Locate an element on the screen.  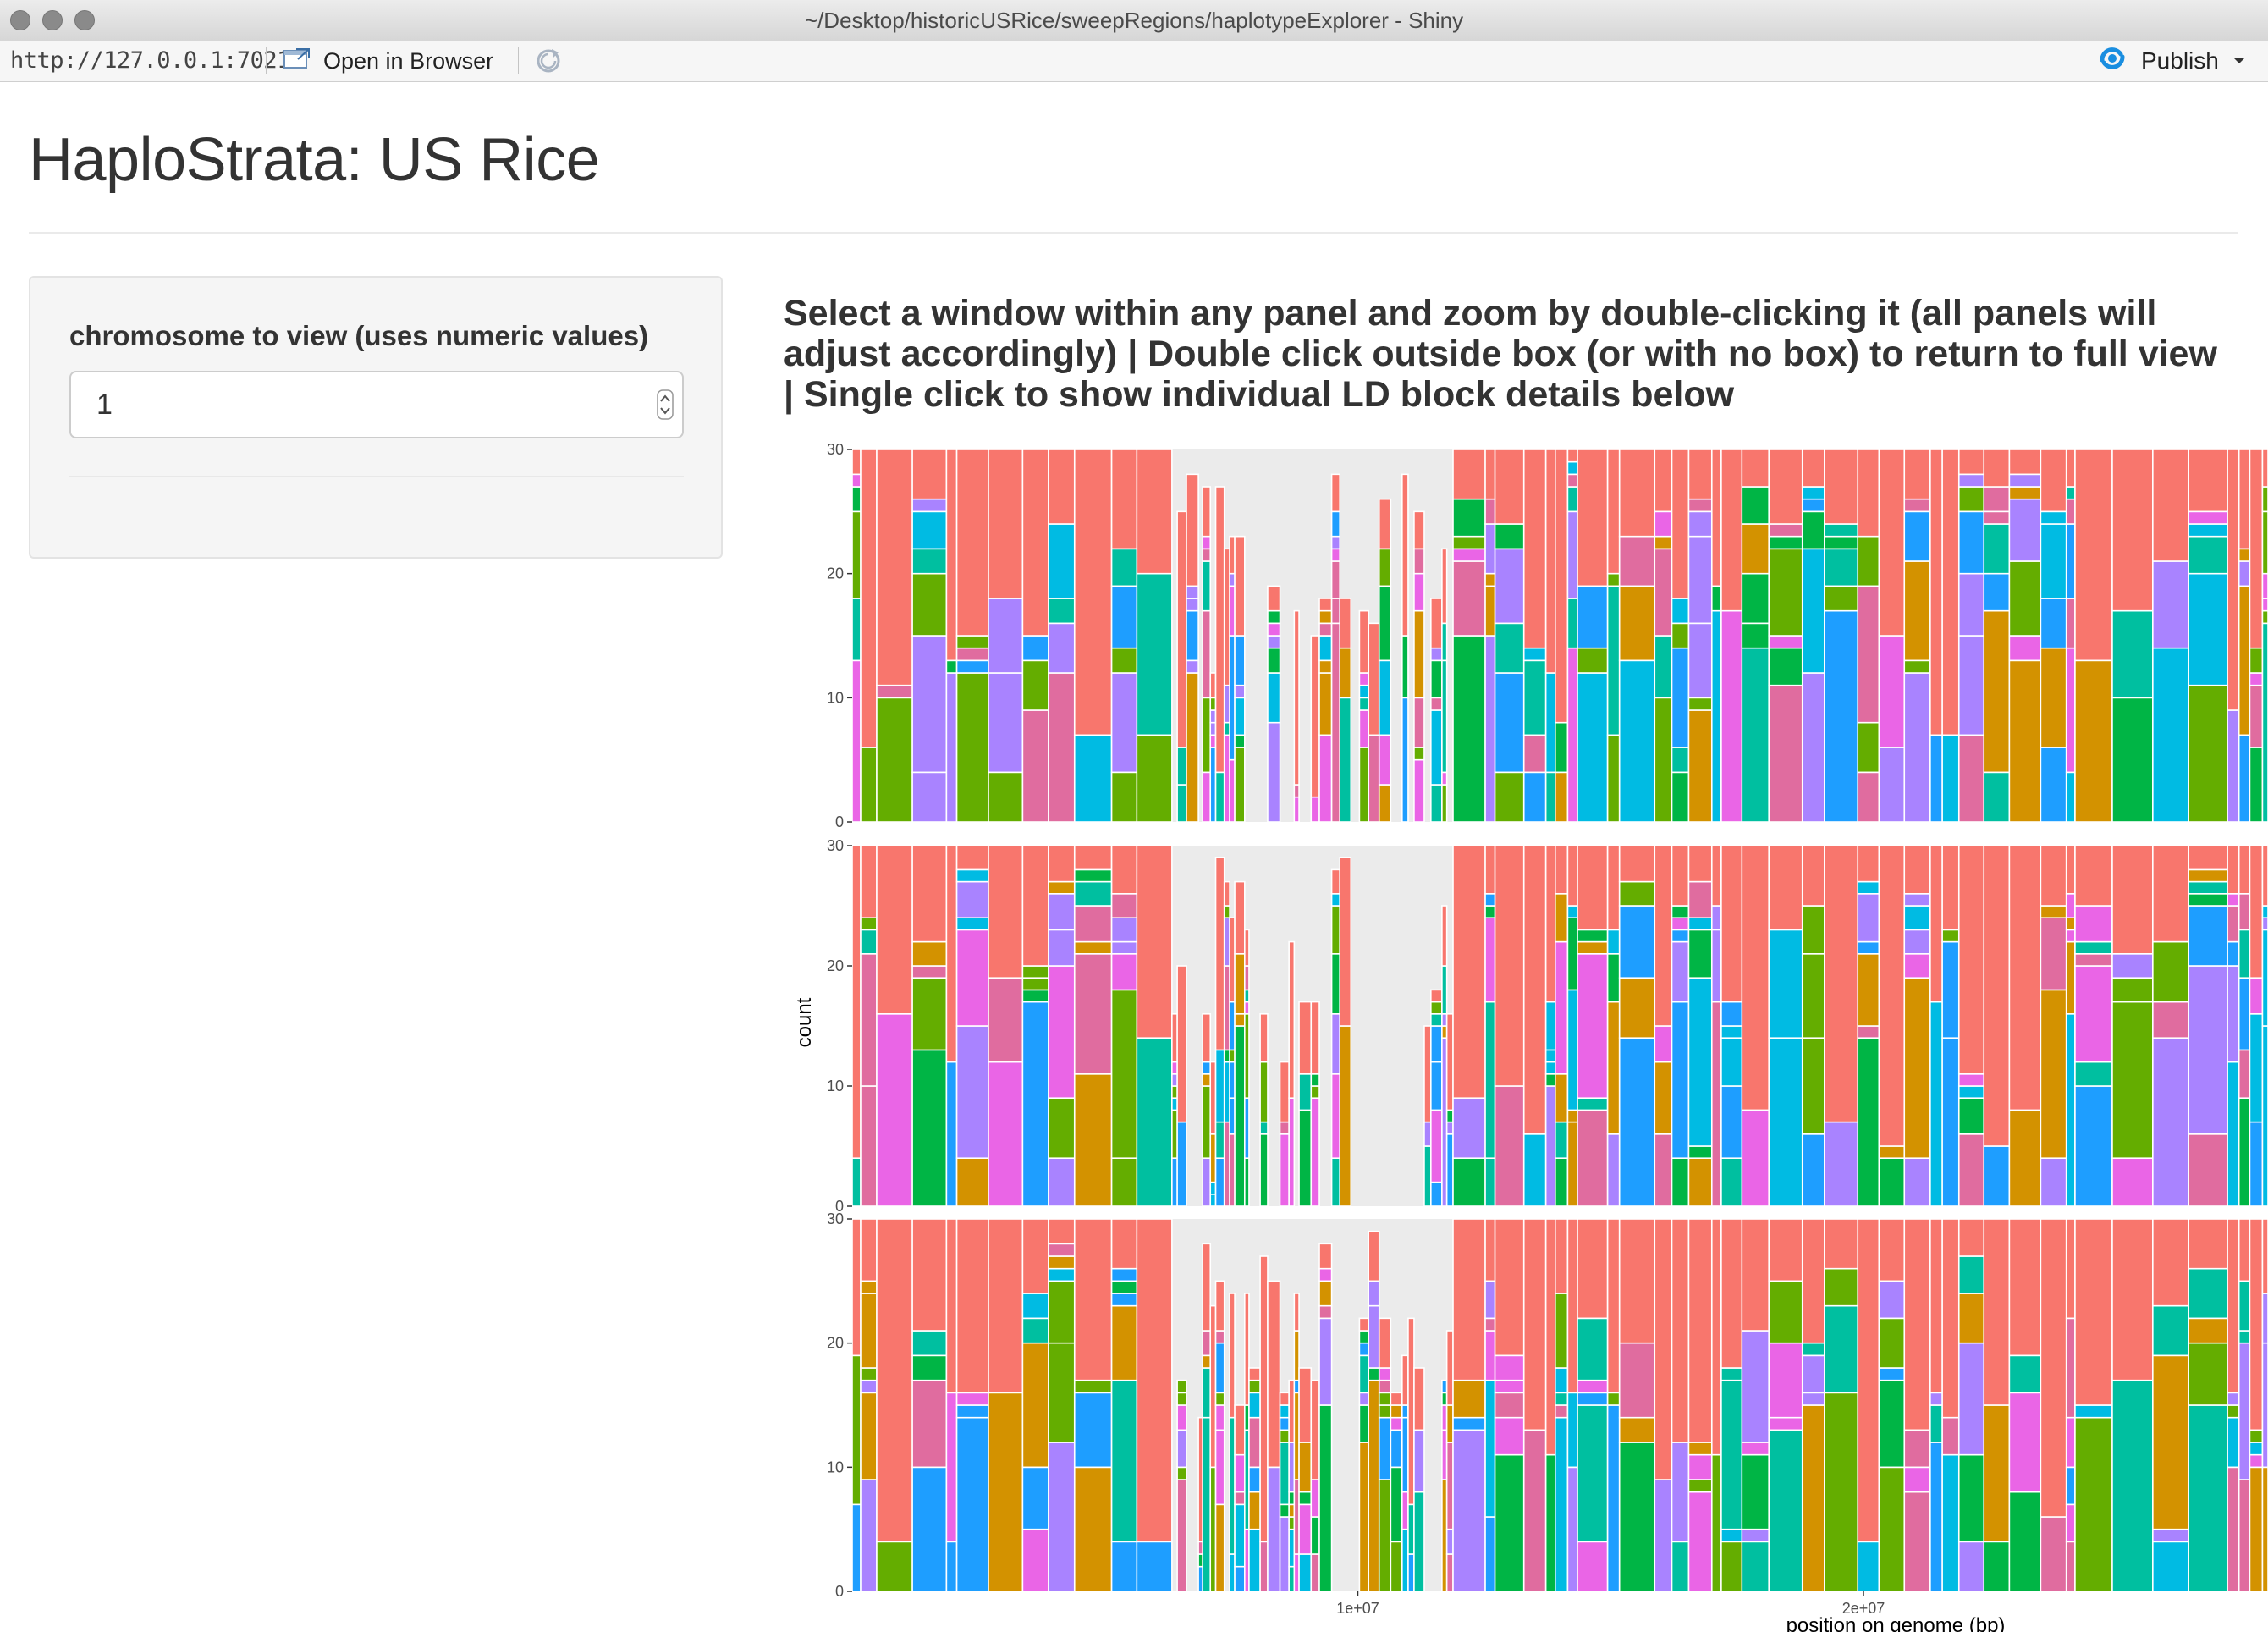
chevron-down-icon is located at coordinates (2240, 60).